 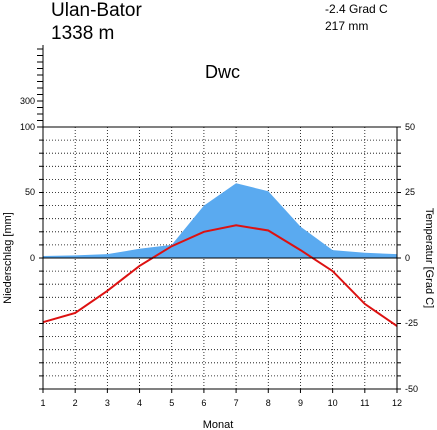 What do you see at coordinates (346, 26) in the screenshot?
I see `annual-precipitation: 217 mm` at bounding box center [346, 26].